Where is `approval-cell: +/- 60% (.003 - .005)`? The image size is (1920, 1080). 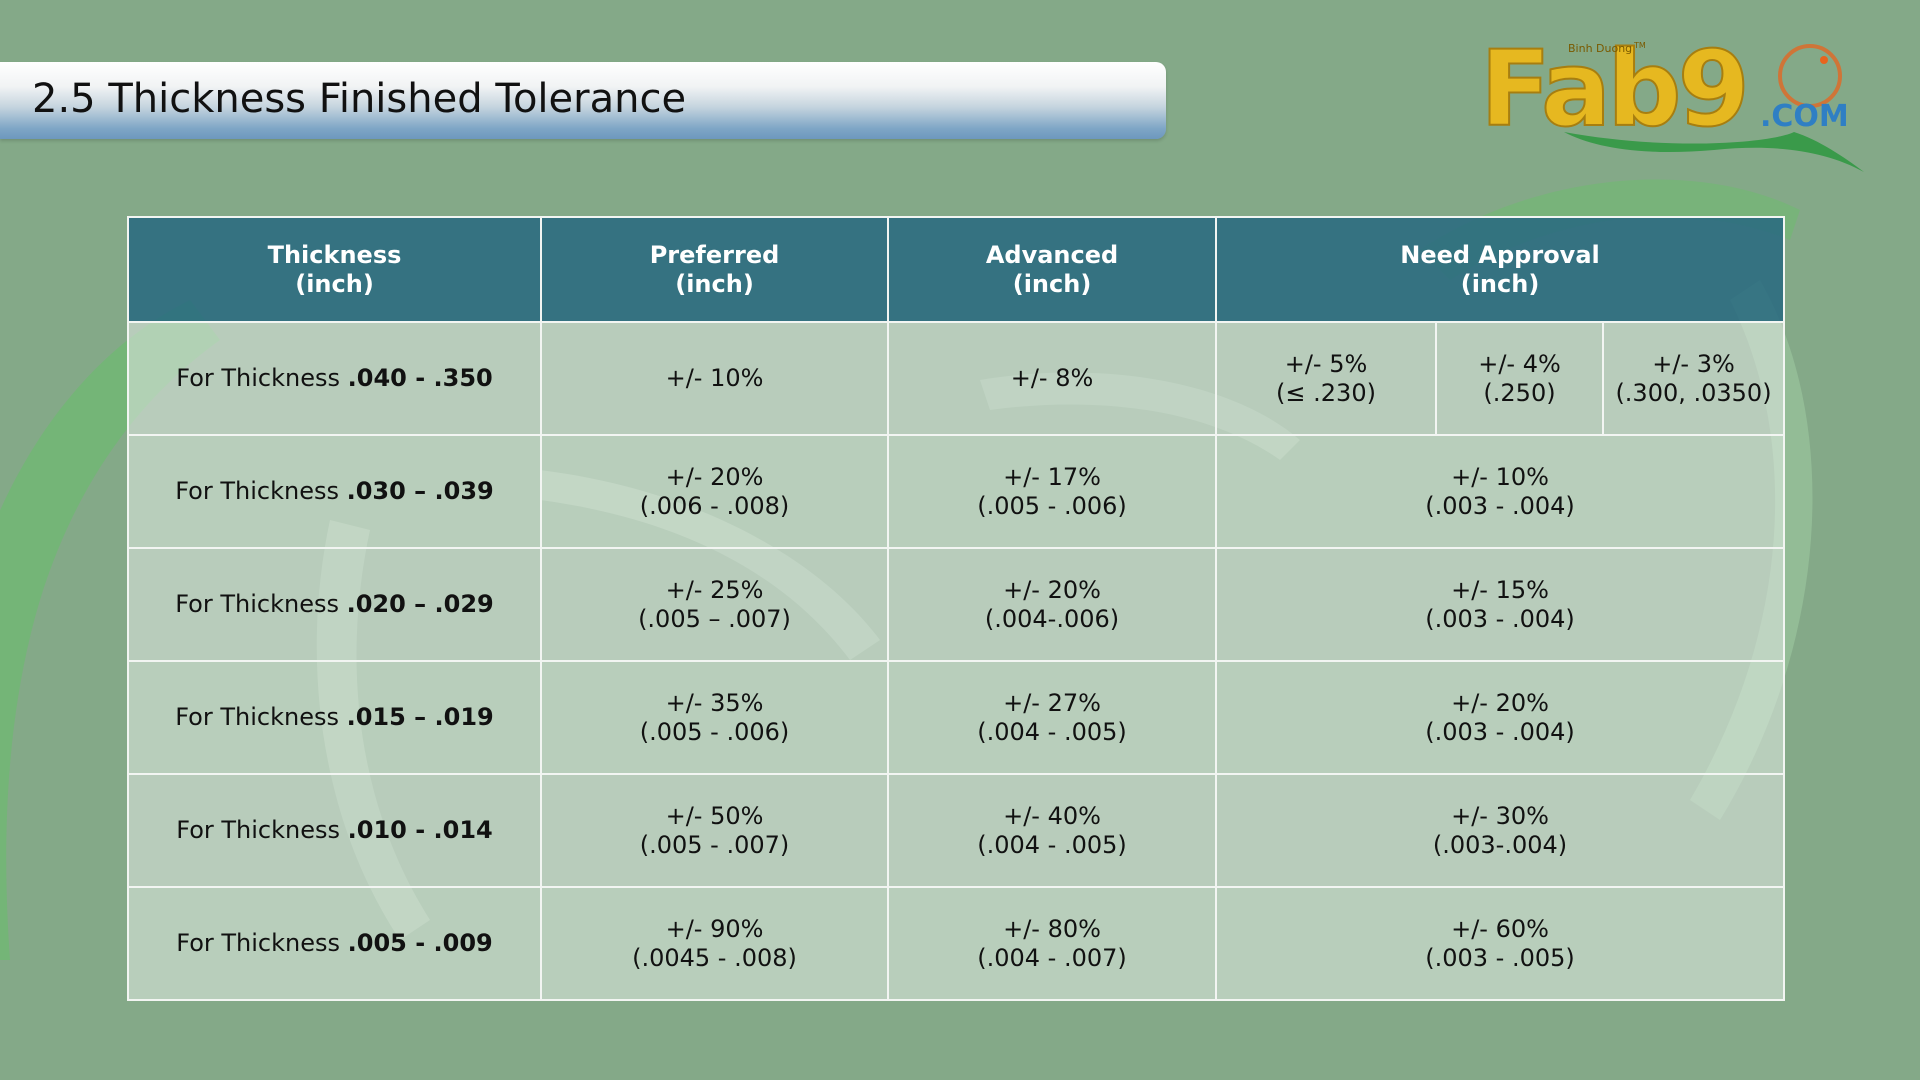
approval-cell: +/- 60% (.003 - .005) is located at coordinates (1500, 943).